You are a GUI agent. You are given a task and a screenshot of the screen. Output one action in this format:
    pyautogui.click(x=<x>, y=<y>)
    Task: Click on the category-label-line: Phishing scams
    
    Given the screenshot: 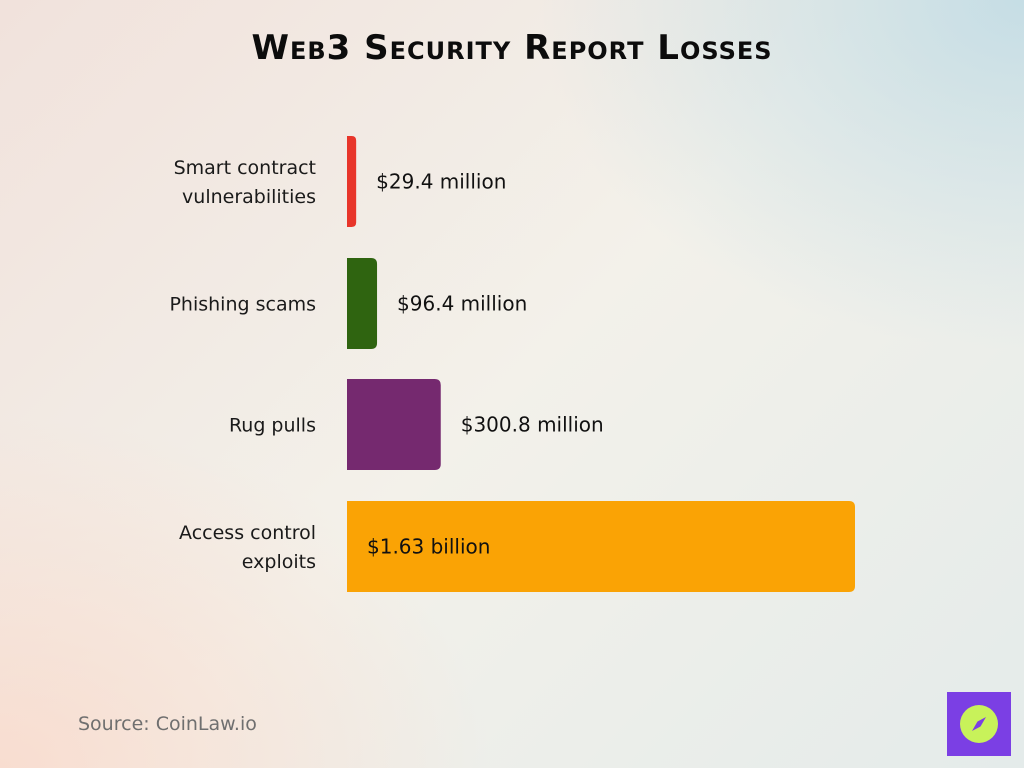 What is the action you would take?
    pyautogui.click(x=242, y=305)
    